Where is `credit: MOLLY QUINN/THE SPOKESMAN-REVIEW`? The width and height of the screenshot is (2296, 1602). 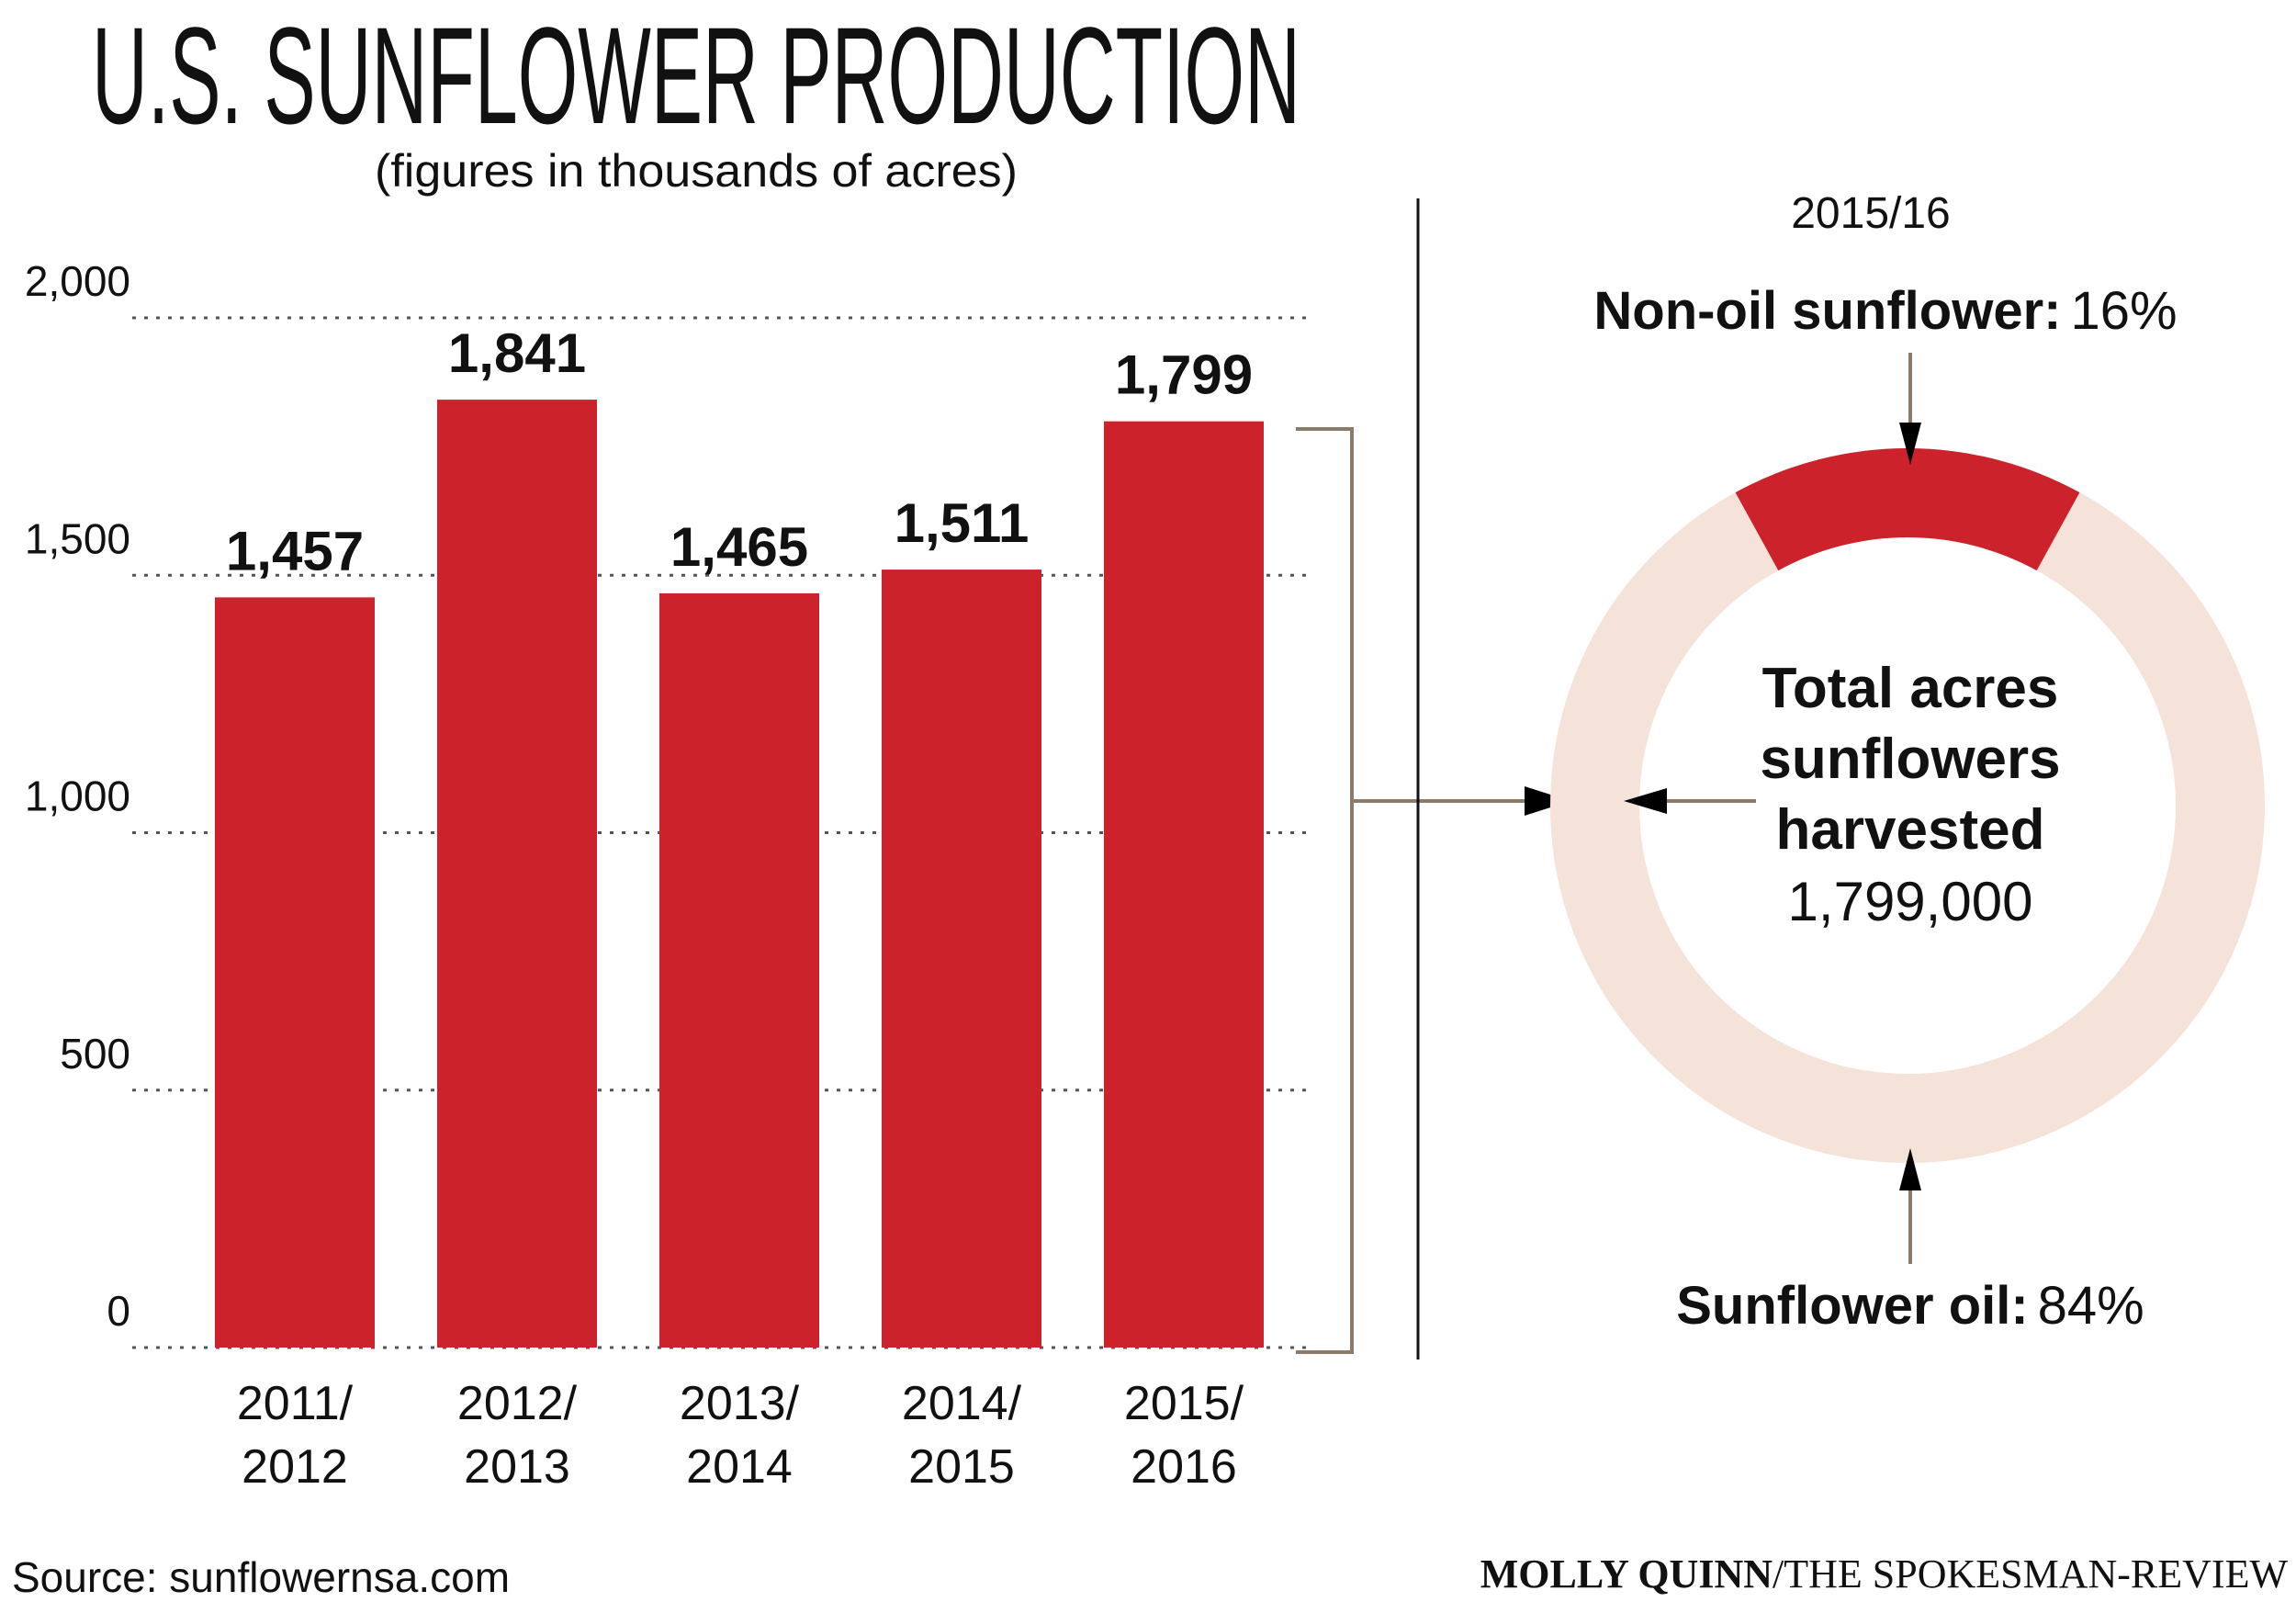
credit: MOLLY QUINN/THE SPOKESMAN-REVIEW is located at coordinates (1884, 1573).